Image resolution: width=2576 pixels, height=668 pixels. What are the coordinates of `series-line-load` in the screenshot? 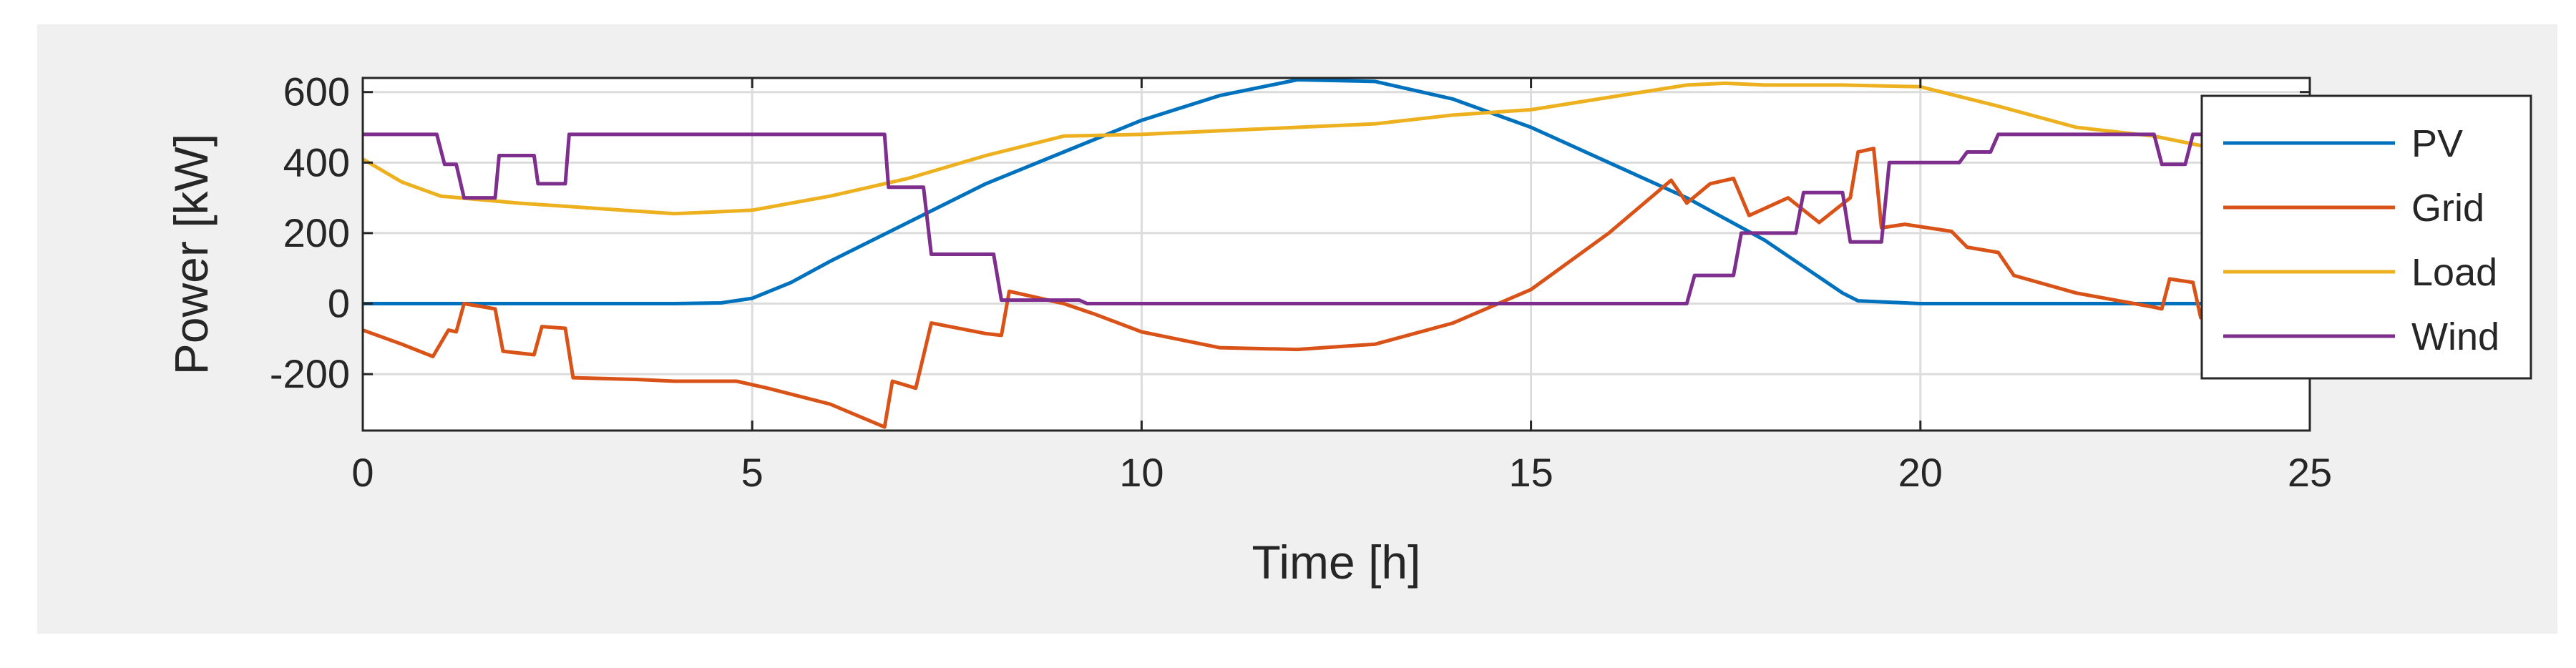 It's located at (1317, 148).